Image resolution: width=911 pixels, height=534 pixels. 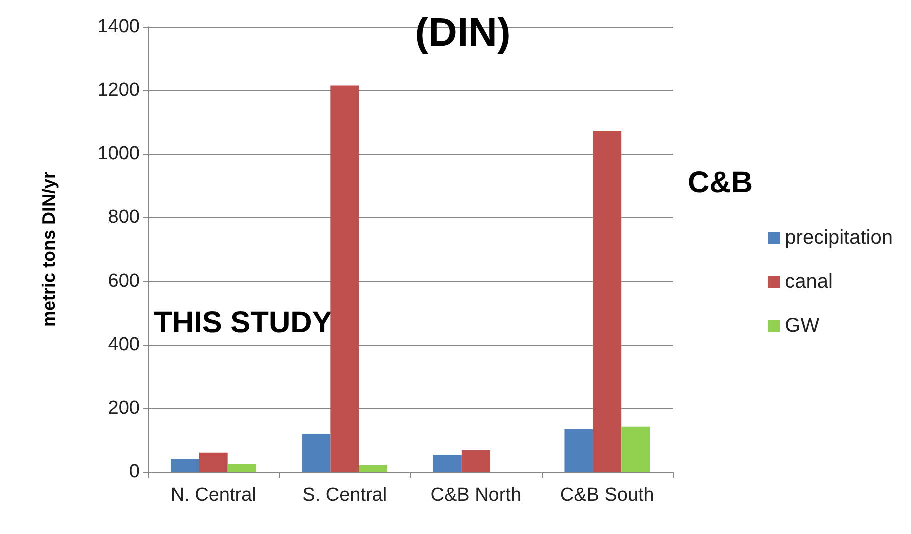 What do you see at coordinates (802, 326) in the screenshot?
I see `legend-label: GW` at bounding box center [802, 326].